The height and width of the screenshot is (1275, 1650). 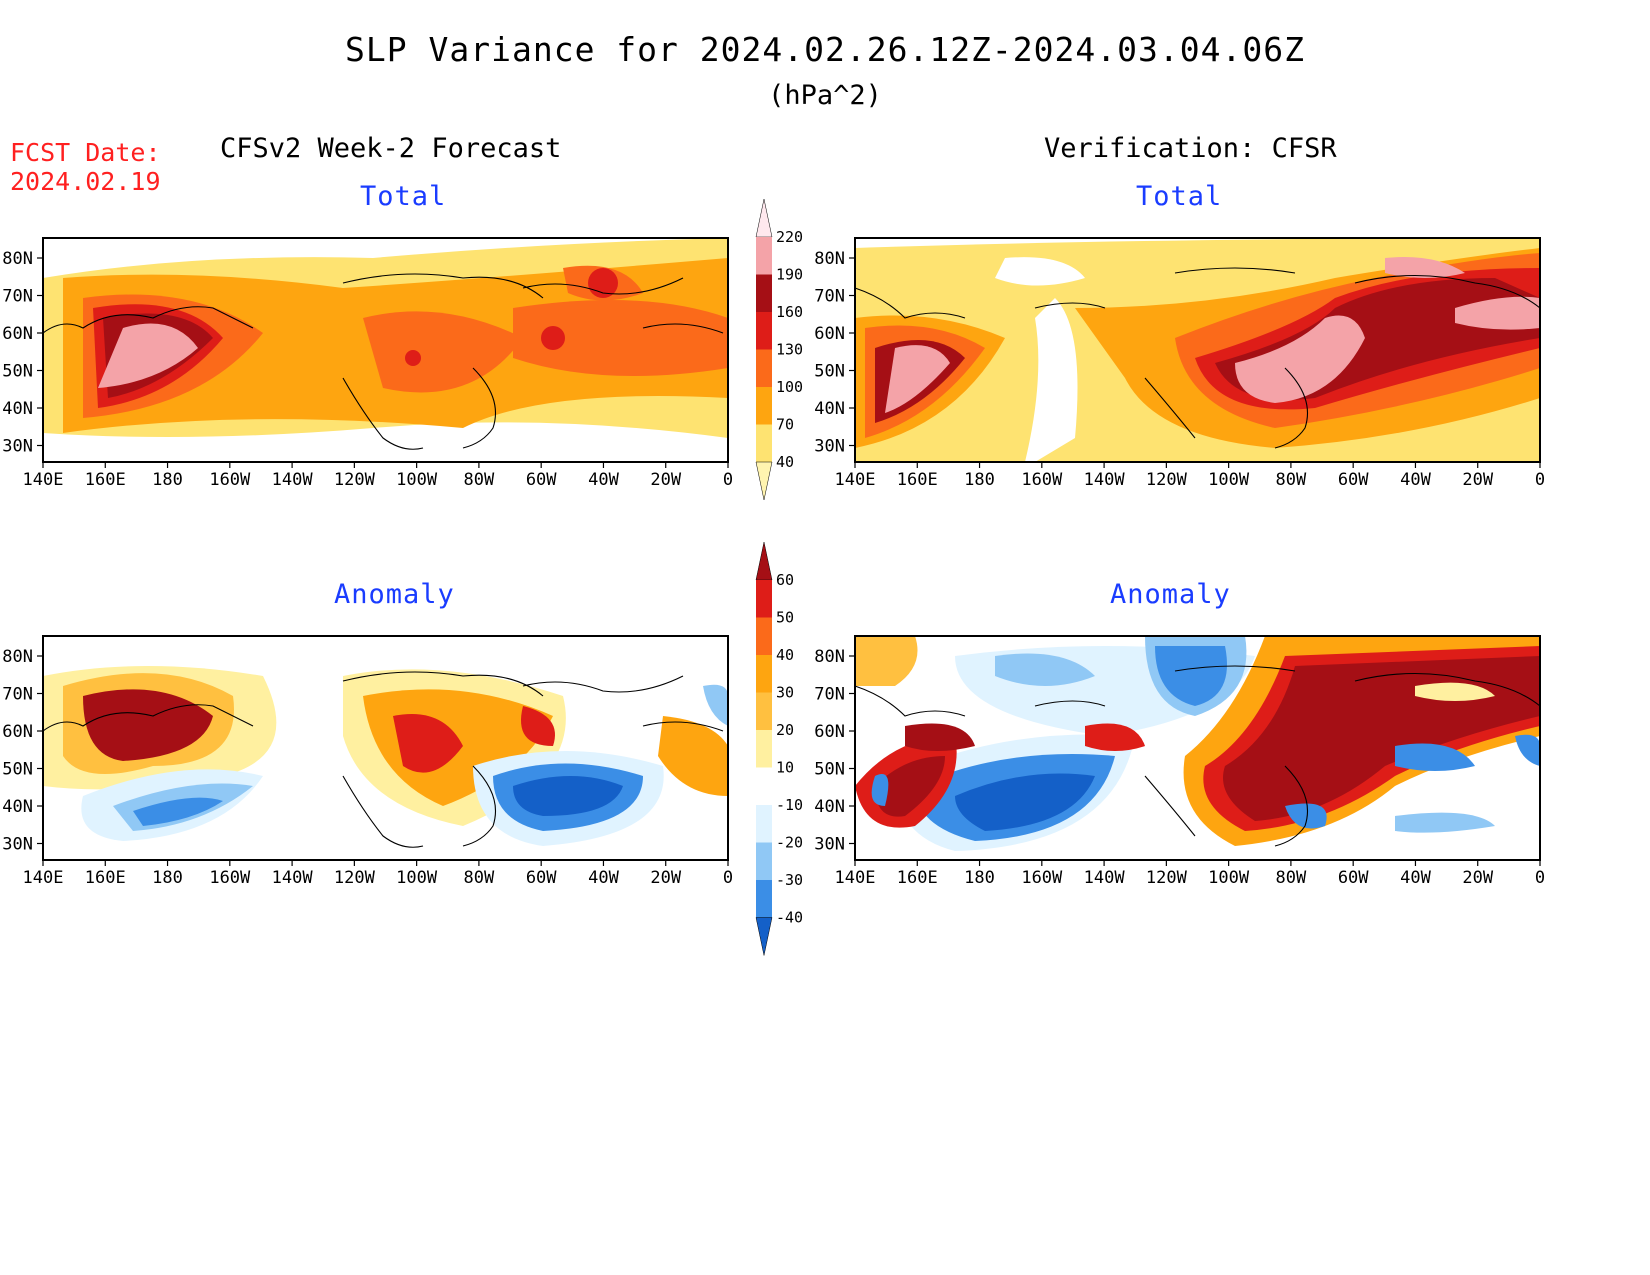 What do you see at coordinates (834, 353) in the screenshot?
I see `verification-total-lat-axis: 80N 70N 60N 50N 40N 30N` at bounding box center [834, 353].